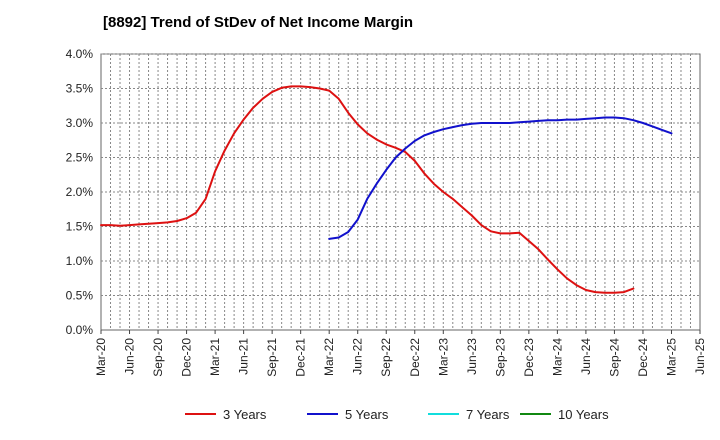 The image size is (720, 440). What do you see at coordinates (301, 357) in the screenshot?
I see `x-tick-label: Dec-21` at bounding box center [301, 357].